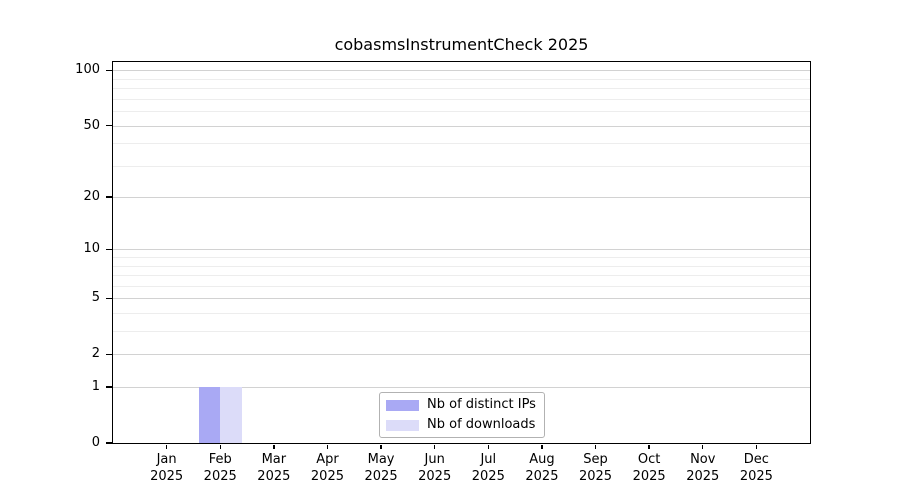 Image resolution: width=900 pixels, height=500 pixels. Describe the element at coordinates (231, 415) in the screenshot. I see `bar-downloads` at that location.